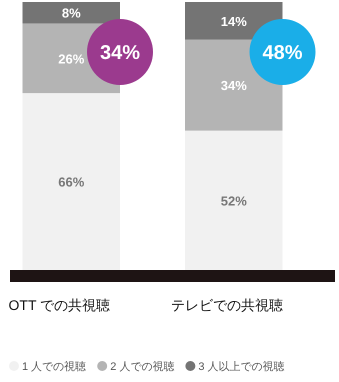 Image resolution: width=339 pixels, height=382 pixels. I want to click on annotation: 48%, so click(282, 53).